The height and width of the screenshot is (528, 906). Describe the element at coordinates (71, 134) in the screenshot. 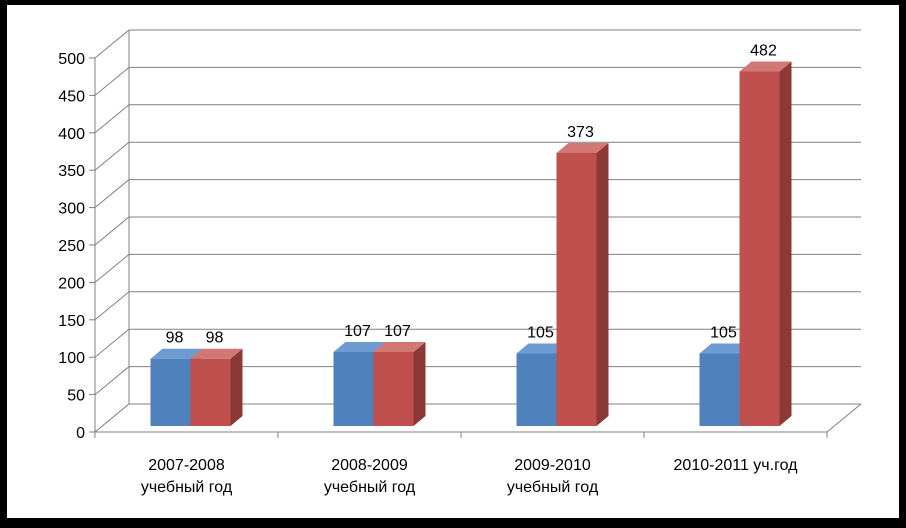

I see `y-tick-label: 400` at that location.